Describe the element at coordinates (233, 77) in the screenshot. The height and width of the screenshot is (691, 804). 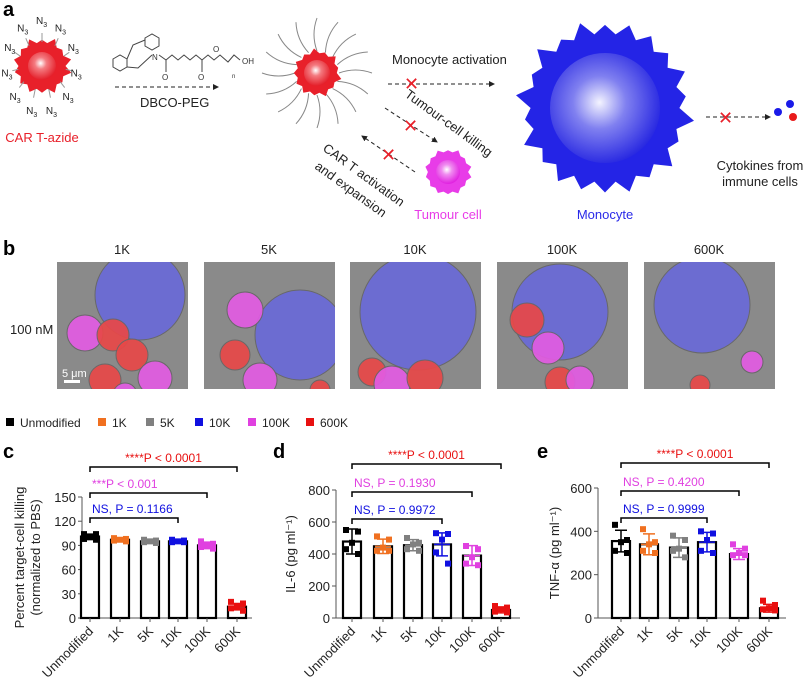
I see `atom-n-subscript: n` at that location.